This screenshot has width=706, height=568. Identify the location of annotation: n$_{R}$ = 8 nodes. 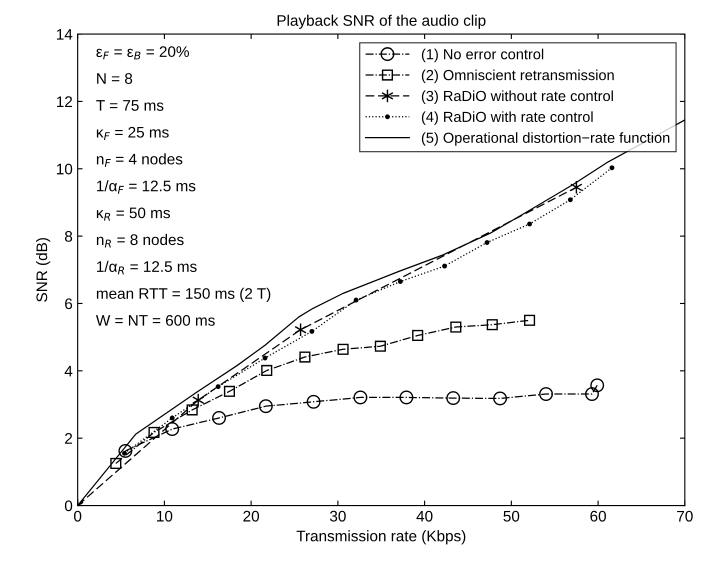
(140, 241).